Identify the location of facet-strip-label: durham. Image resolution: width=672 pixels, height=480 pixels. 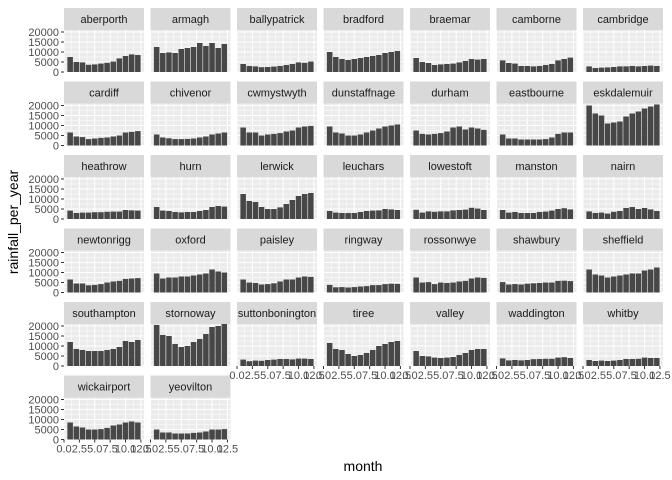
(449, 94).